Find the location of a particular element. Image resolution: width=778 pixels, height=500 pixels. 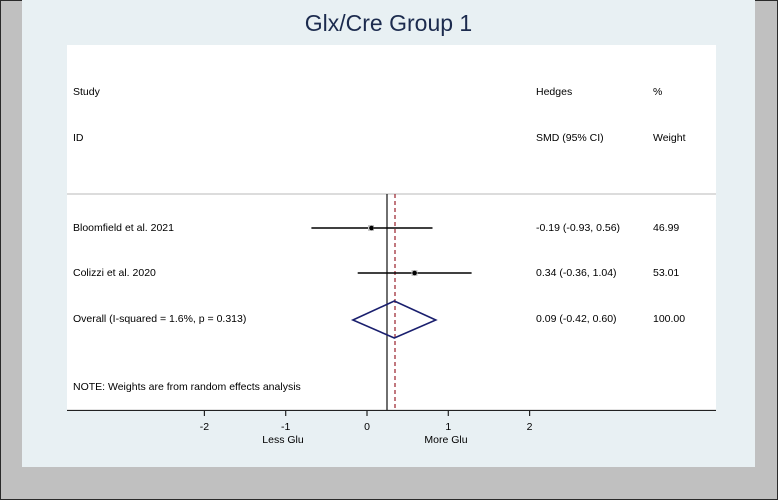

chart-title: Glx/Cre Group 1 is located at coordinates (388, 23).